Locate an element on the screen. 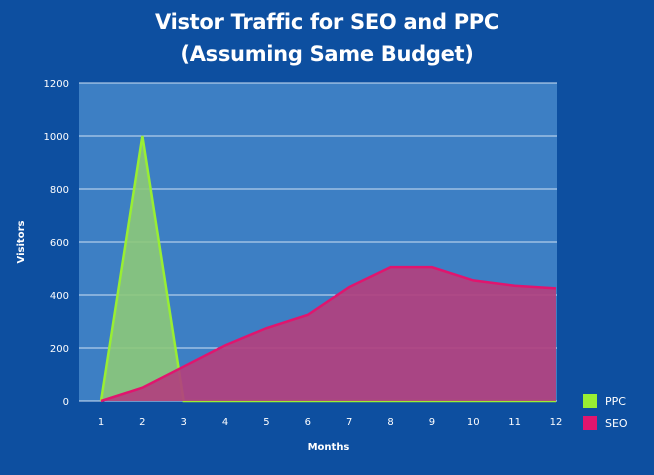  x-tick-label: 7 is located at coordinates (349, 422).